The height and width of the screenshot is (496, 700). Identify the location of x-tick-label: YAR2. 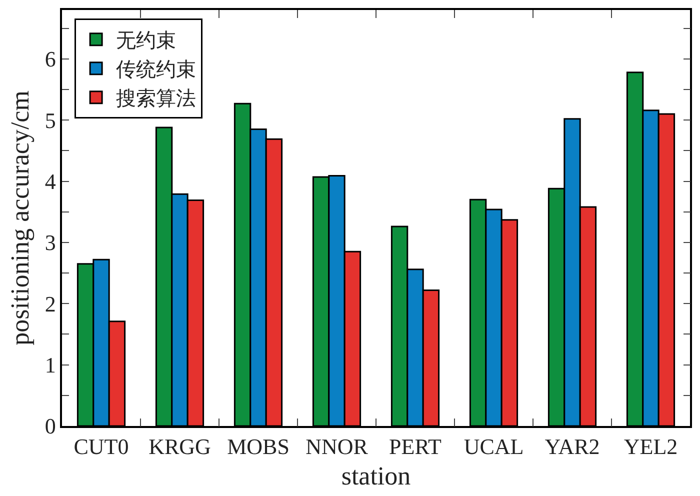
(572, 447).